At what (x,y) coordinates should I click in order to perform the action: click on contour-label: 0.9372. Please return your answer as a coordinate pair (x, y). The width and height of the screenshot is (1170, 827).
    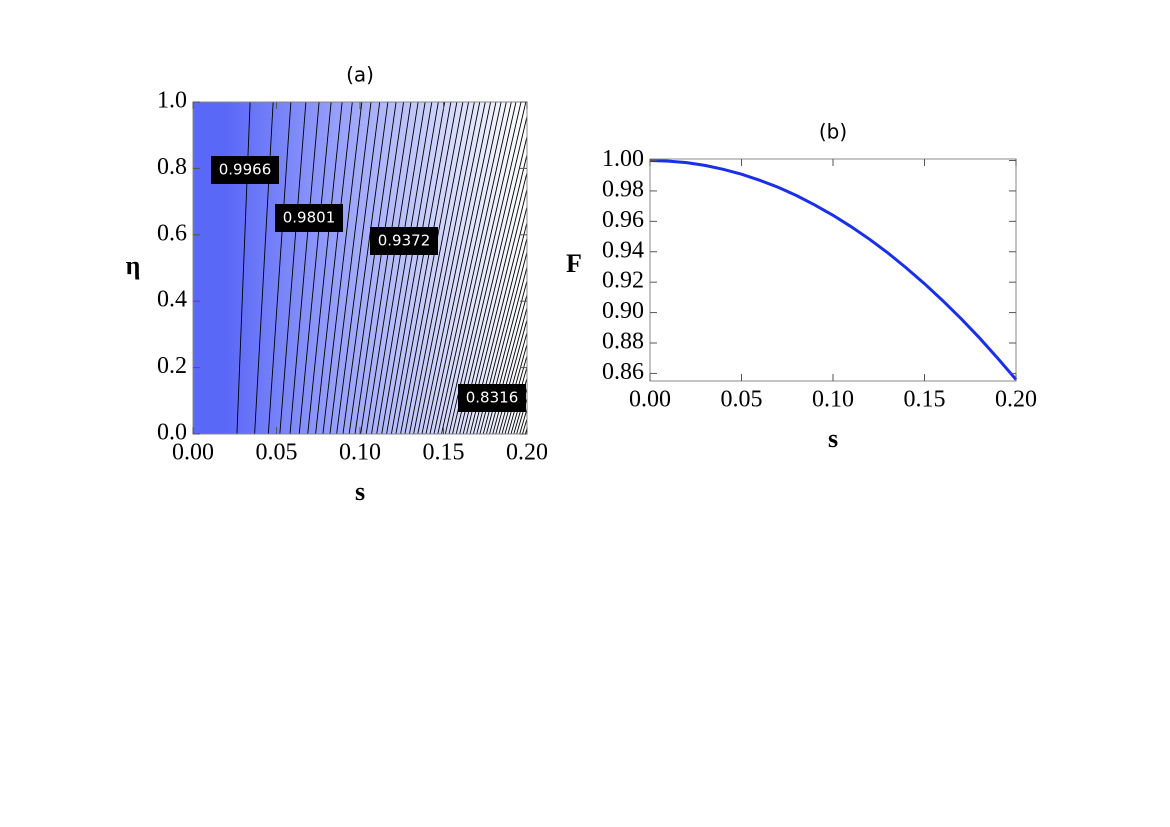
    Looking at the image, I should click on (404, 241).